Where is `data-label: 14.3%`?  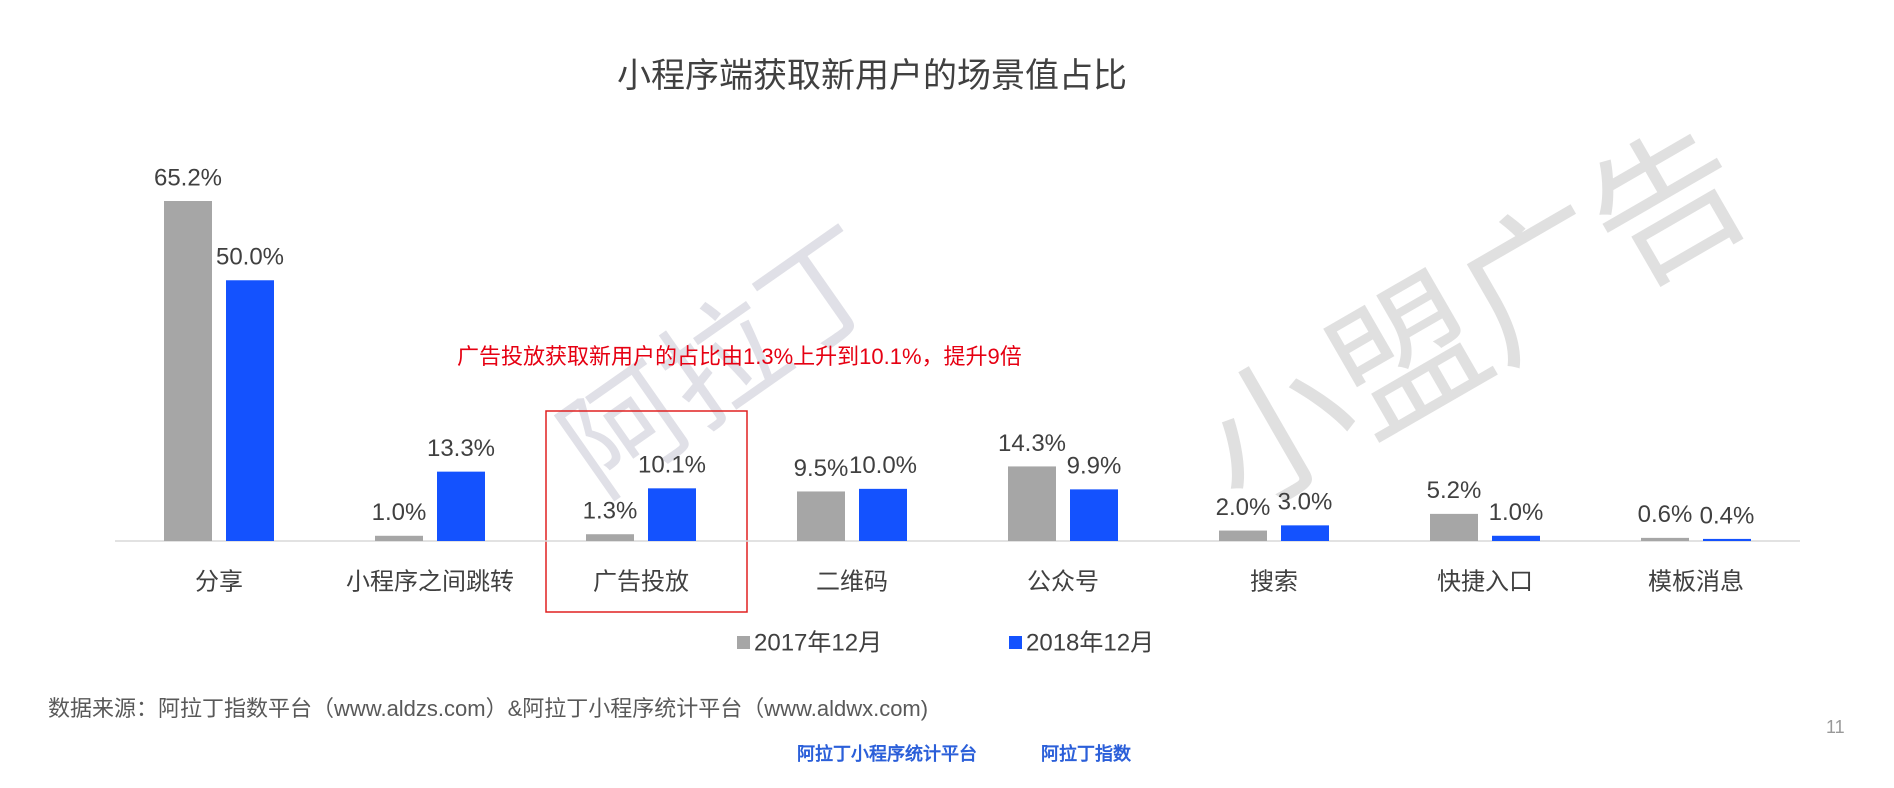
data-label: 14.3% is located at coordinates (1032, 443).